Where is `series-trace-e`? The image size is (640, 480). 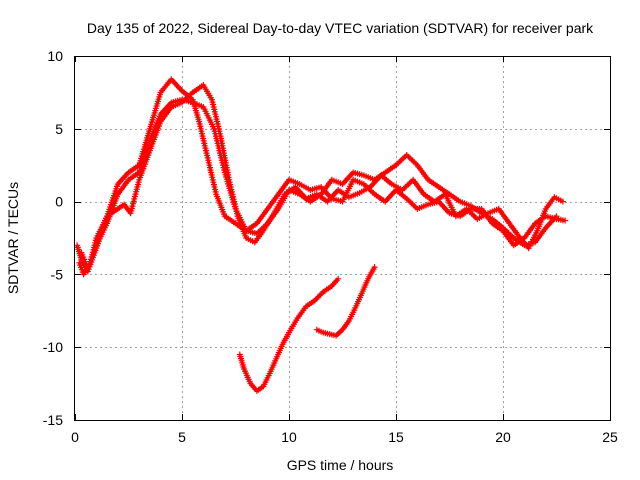 series-trace-e is located at coordinates (345, 301).